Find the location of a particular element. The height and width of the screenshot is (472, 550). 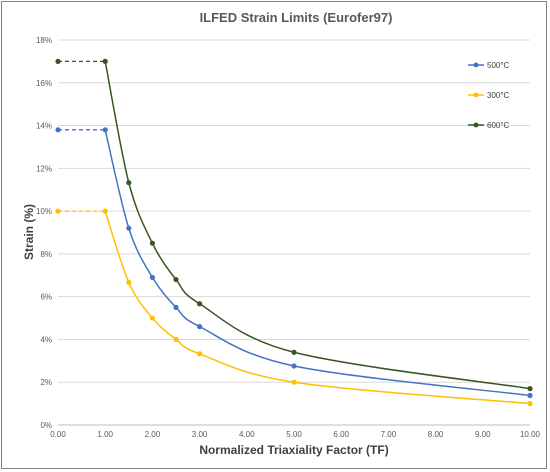

chart-title: ILFED Strain Limits (Eurofer97) is located at coordinates (296, 17).